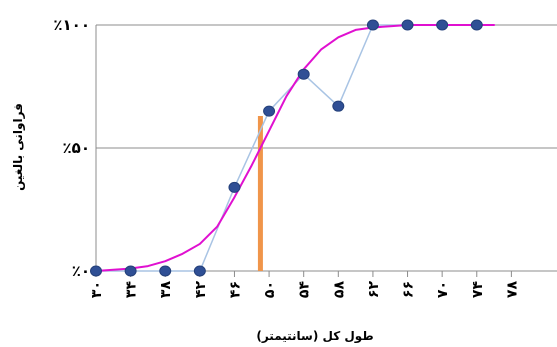 The height and width of the screenshot is (347, 557). I want to click on x-tick-label: ۴۲, so click(201, 290).